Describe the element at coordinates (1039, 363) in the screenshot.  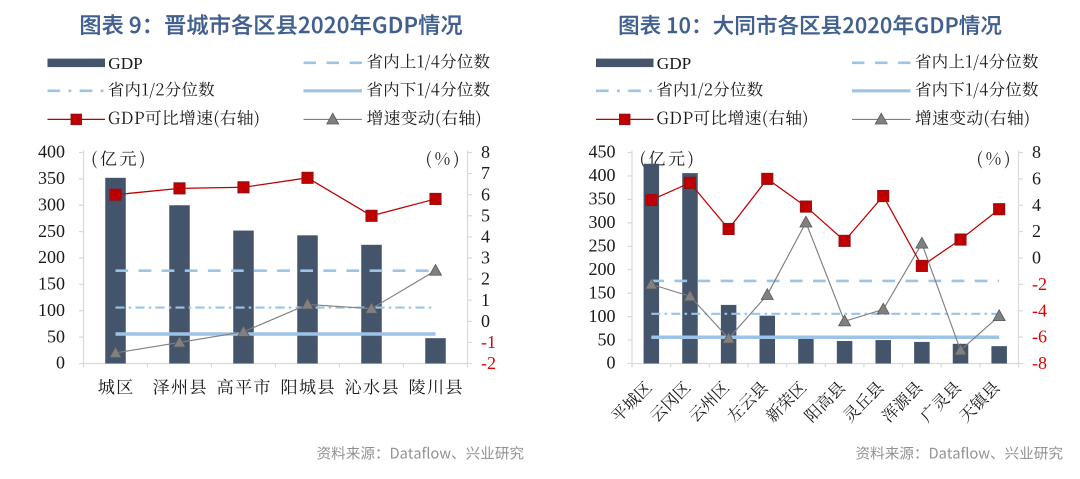
I see `svg-text: -8` at that location.